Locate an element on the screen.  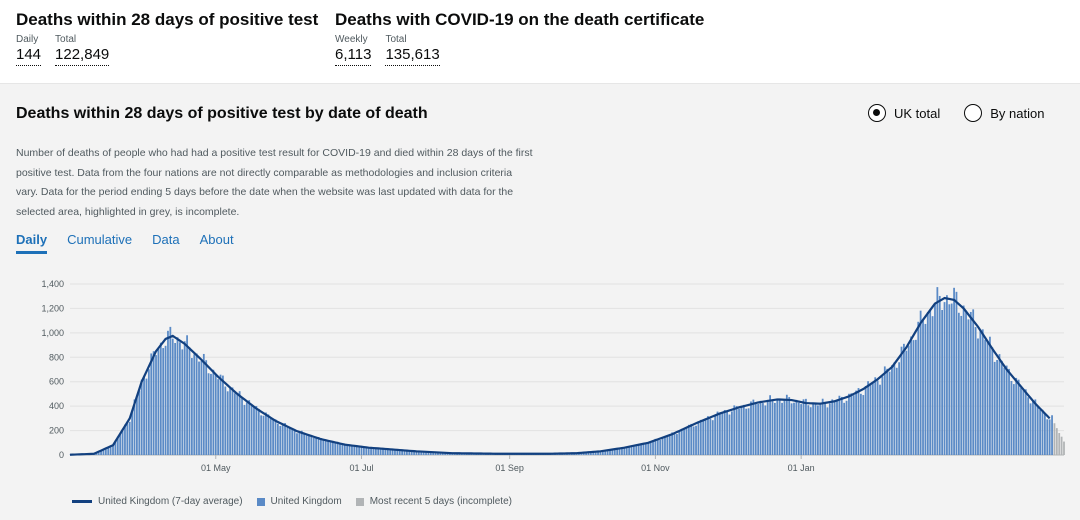
metric-value: 122,849 is located at coordinates (82, 56).